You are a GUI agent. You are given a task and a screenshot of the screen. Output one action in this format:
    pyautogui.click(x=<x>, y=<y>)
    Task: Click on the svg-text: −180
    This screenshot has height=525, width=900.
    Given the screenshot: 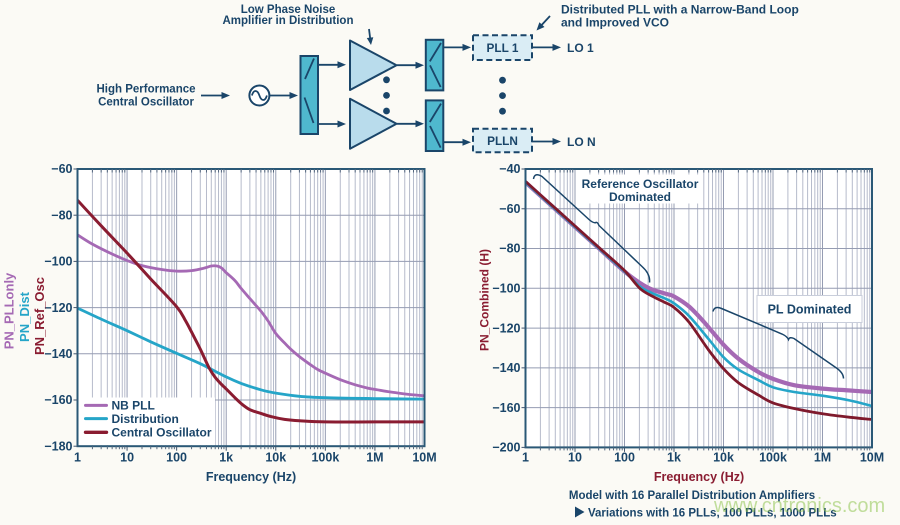 What is the action you would take?
    pyautogui.click(x=58, y=446)
    